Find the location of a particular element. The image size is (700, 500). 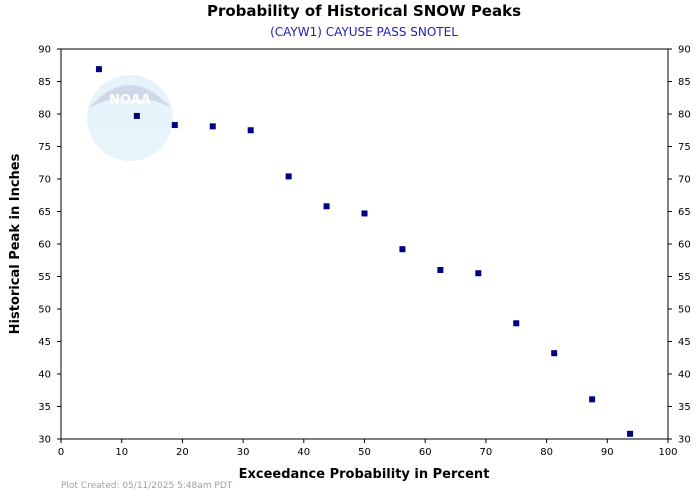

y-tick-label-left: 90 is located at coordinates (44, 50).